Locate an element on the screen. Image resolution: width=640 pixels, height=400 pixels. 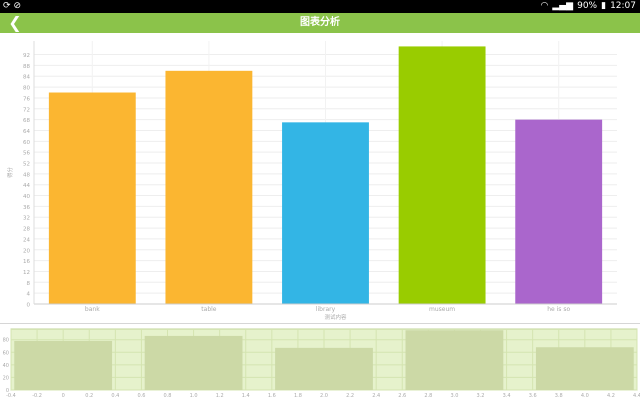
x-tick-label: 3.6 is located at coordinates (533, 396).